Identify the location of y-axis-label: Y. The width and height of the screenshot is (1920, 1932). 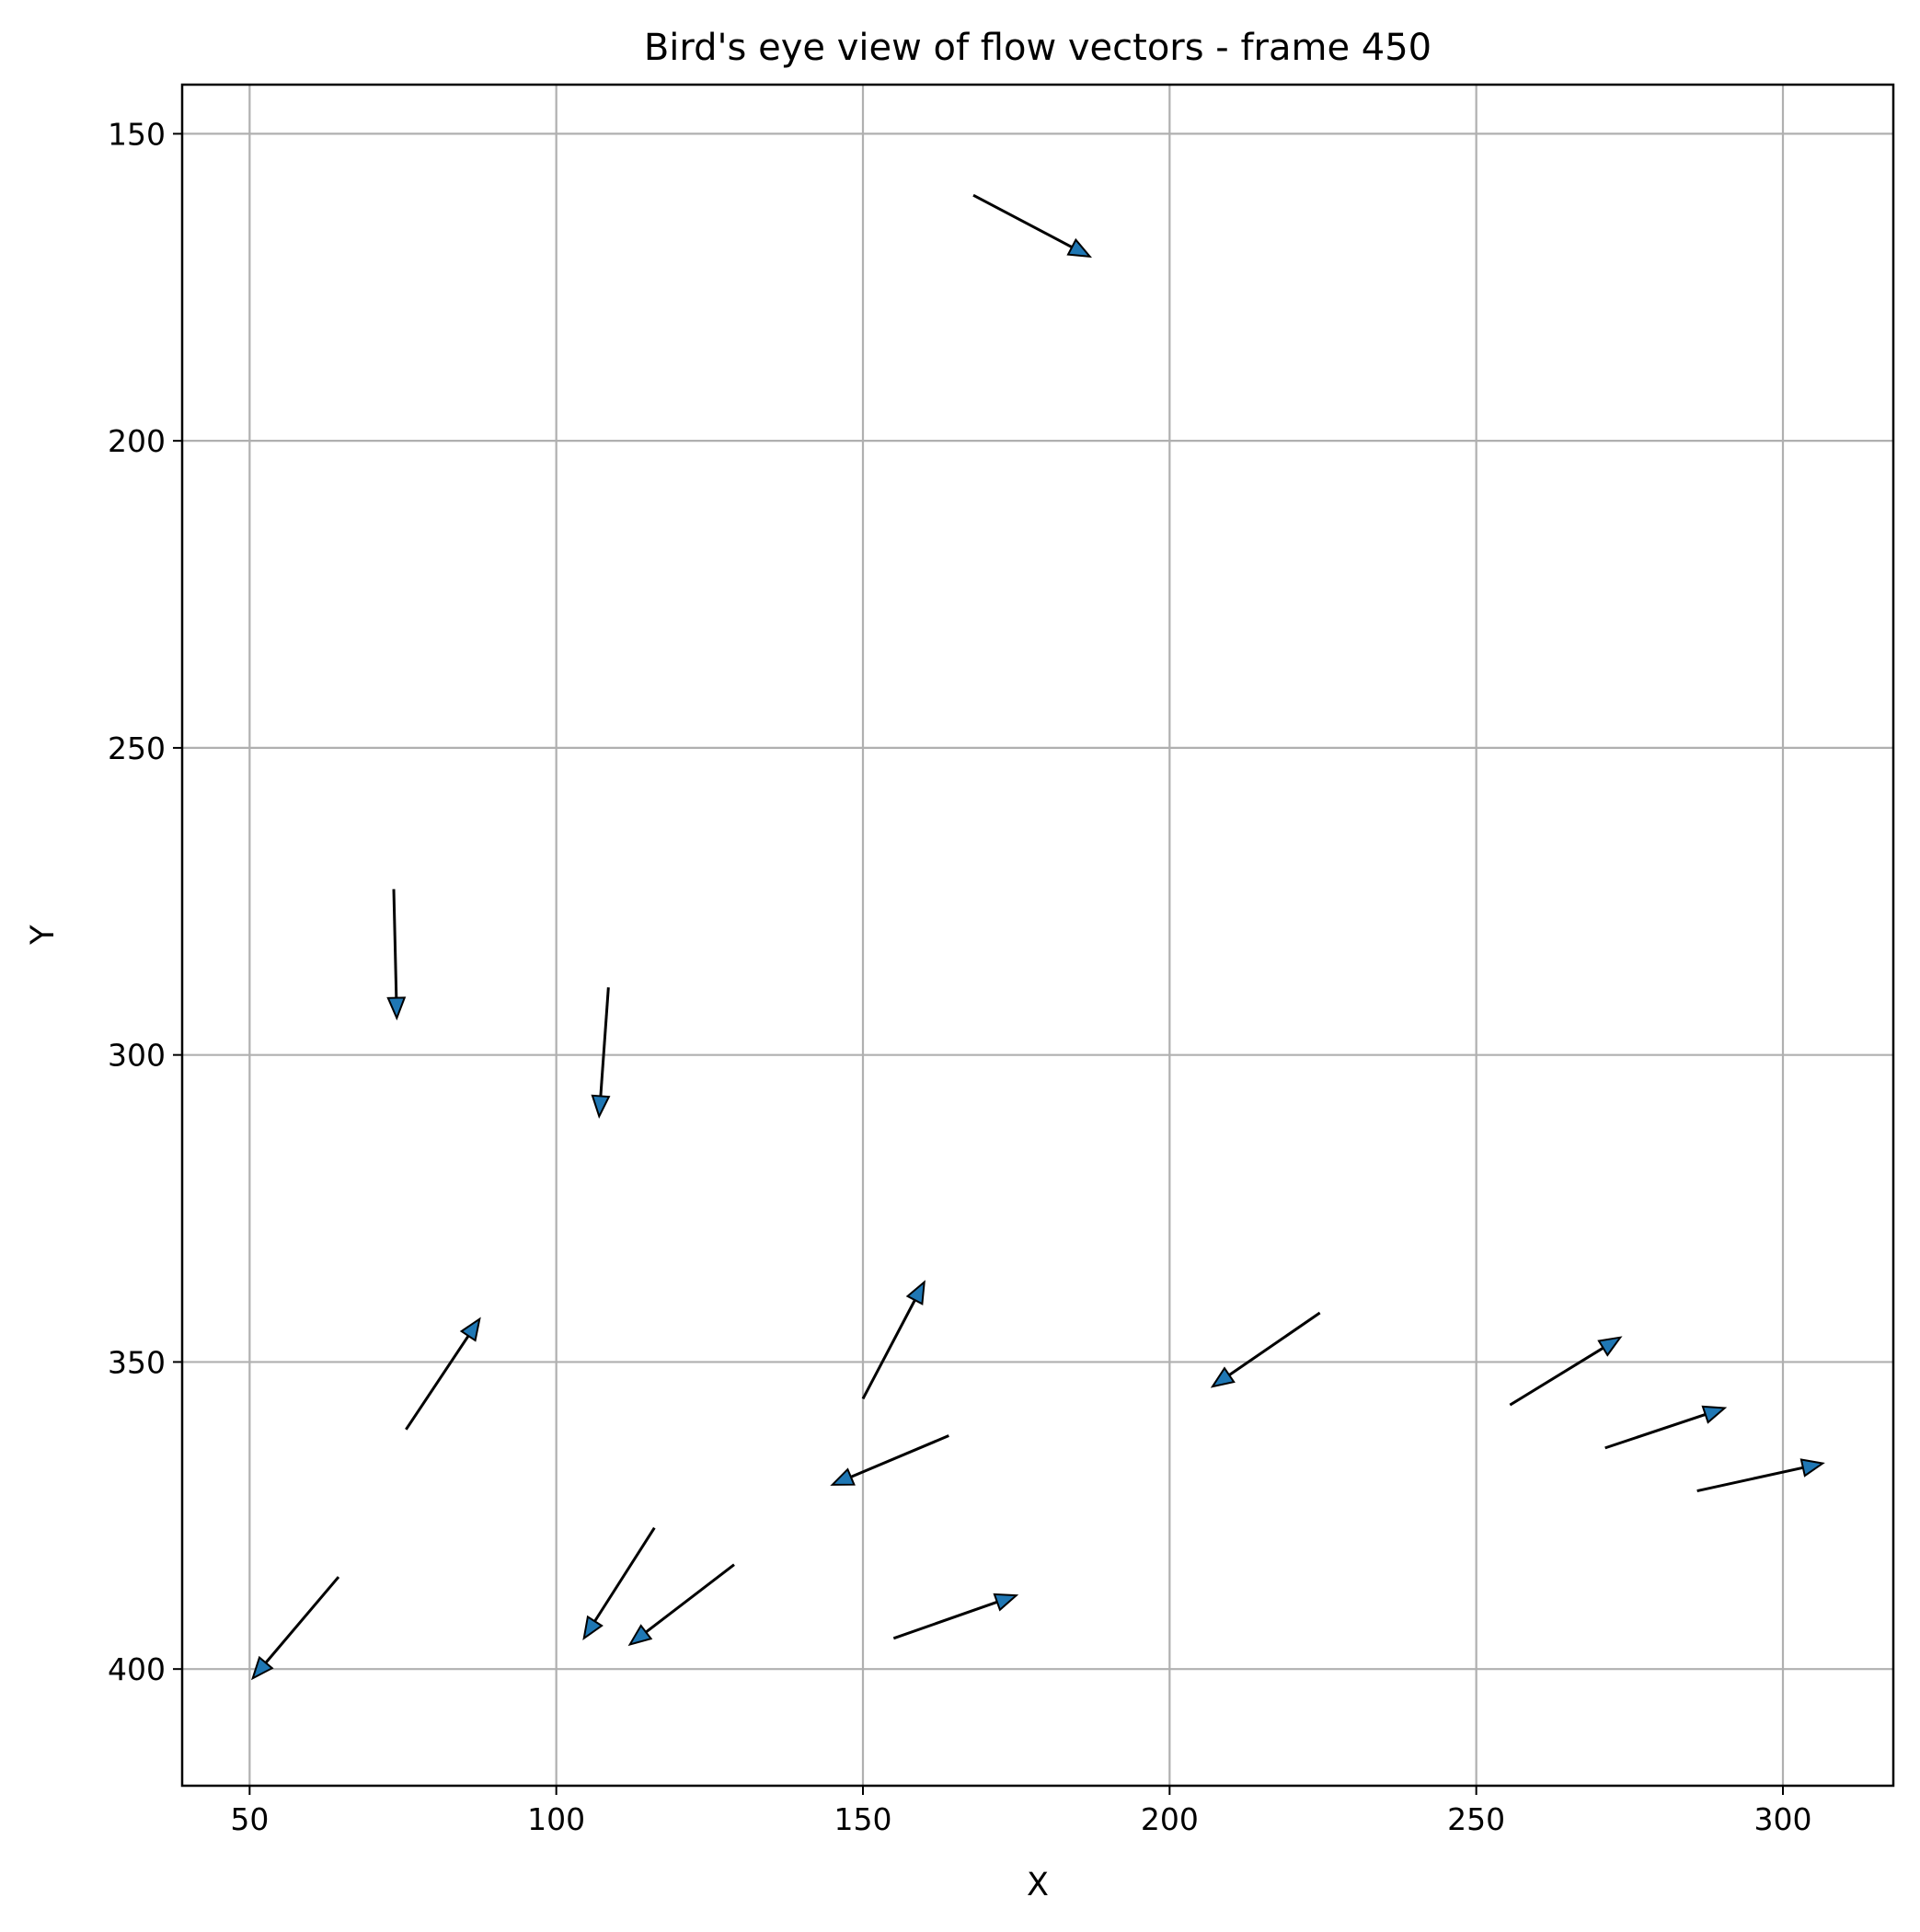
(43, 935).